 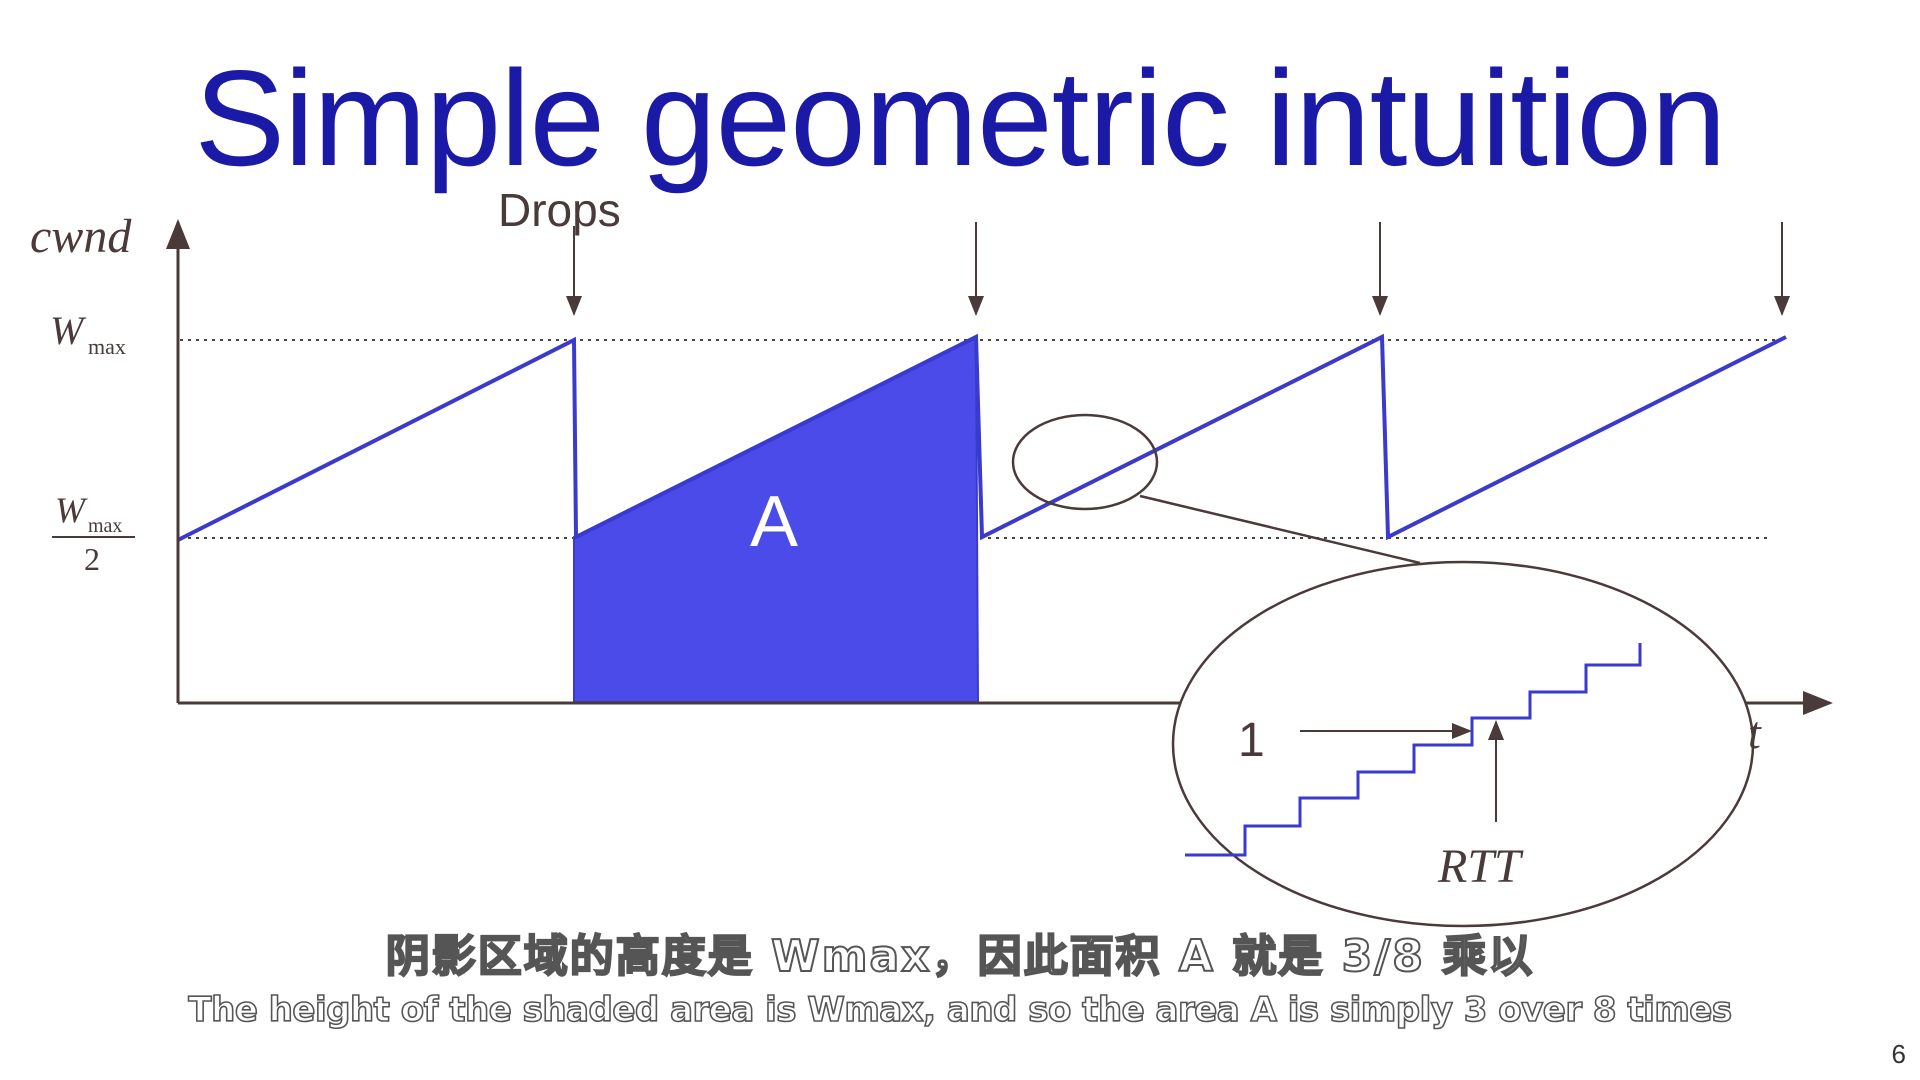 I want to click on x-axis-label: t, so click(x=1755, y=732).